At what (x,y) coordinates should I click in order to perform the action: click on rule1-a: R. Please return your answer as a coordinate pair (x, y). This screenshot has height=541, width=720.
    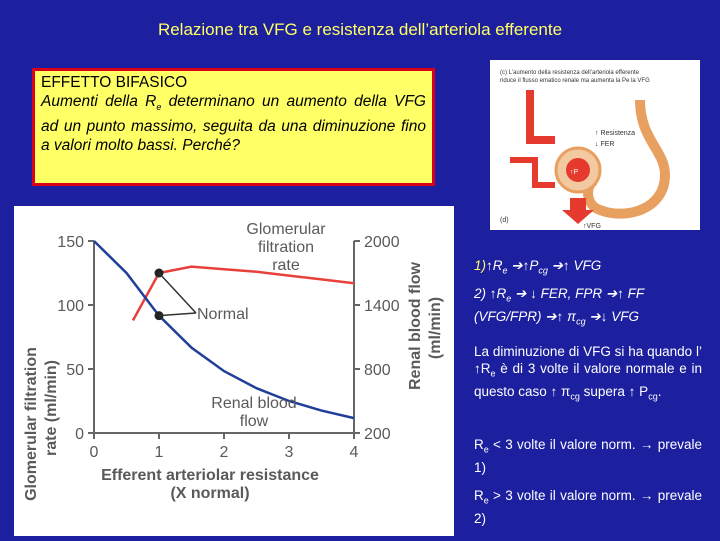
    Looking at the image, I should click on (479, 444).